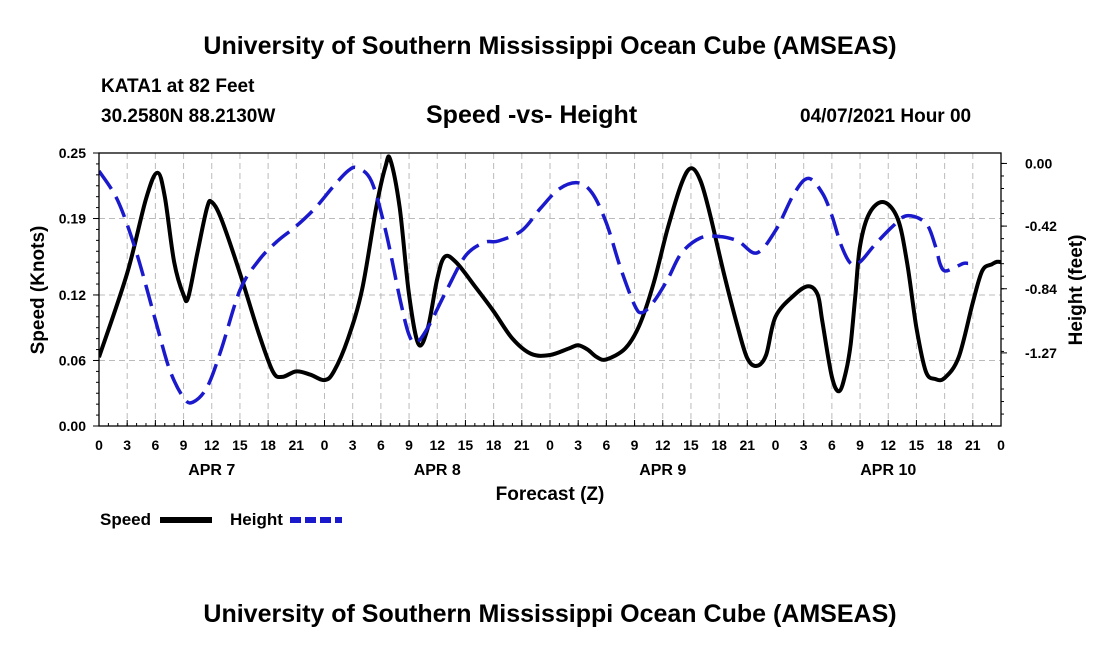  What do you see at coordinates (72, 219) in the screenshot?
I see `y-left-tick-label: 0.19` at bounding box center [72, 219].